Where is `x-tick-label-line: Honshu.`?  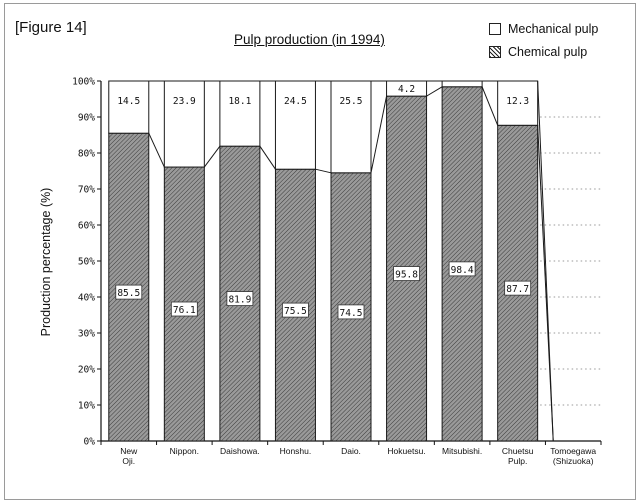
x-tick-label-line: Honshu. is located at coordinates (296, 451).